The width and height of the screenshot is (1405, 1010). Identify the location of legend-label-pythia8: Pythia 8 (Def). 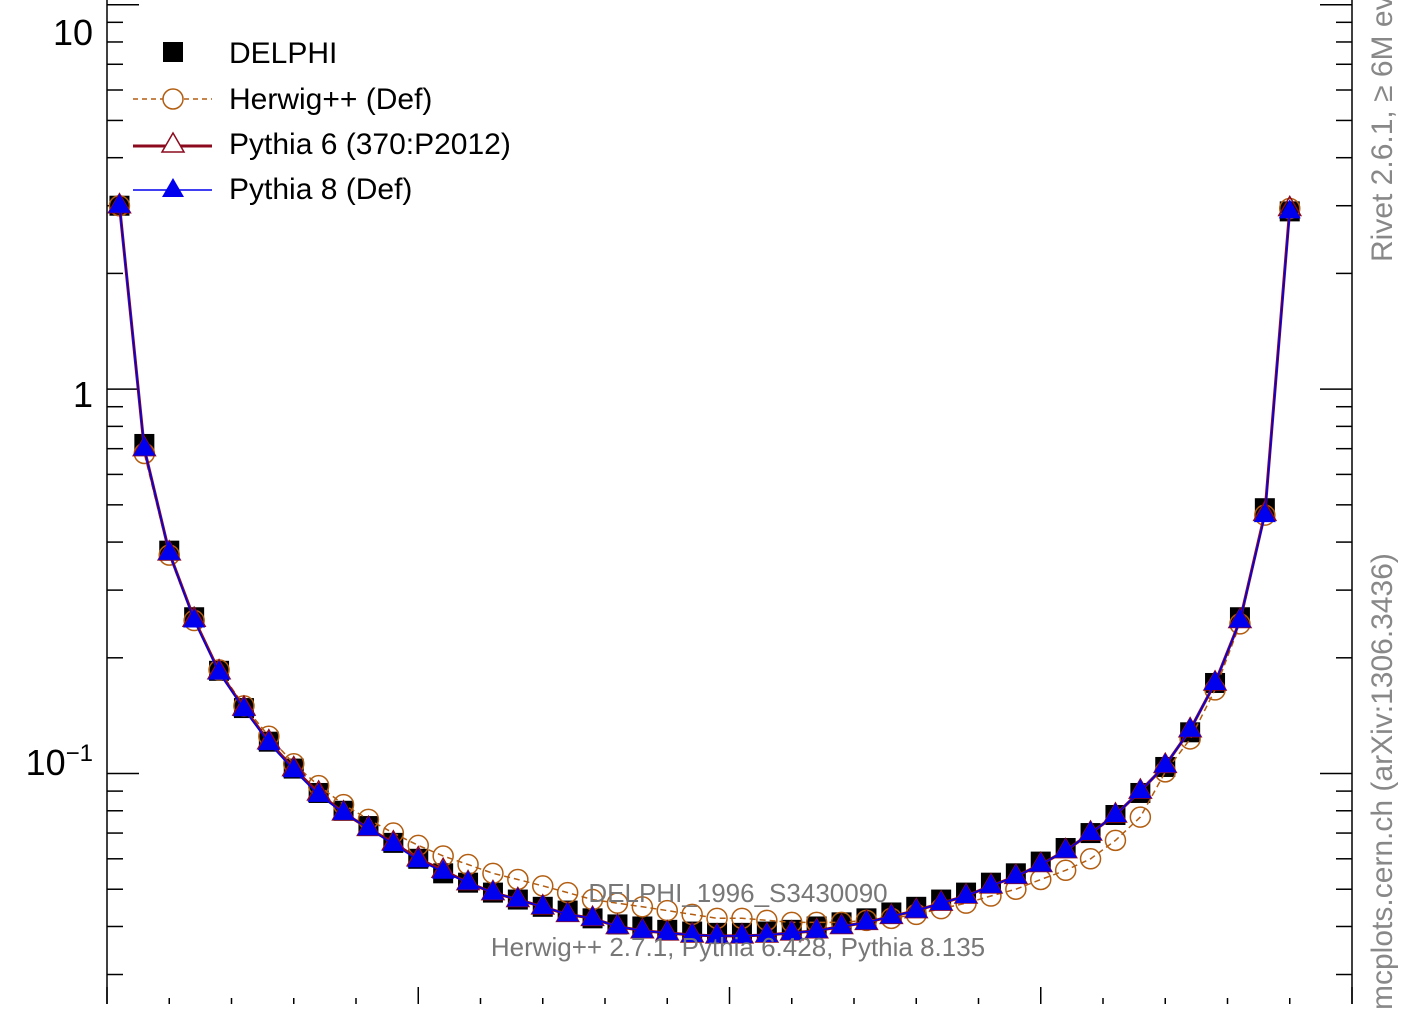
(320, 189).